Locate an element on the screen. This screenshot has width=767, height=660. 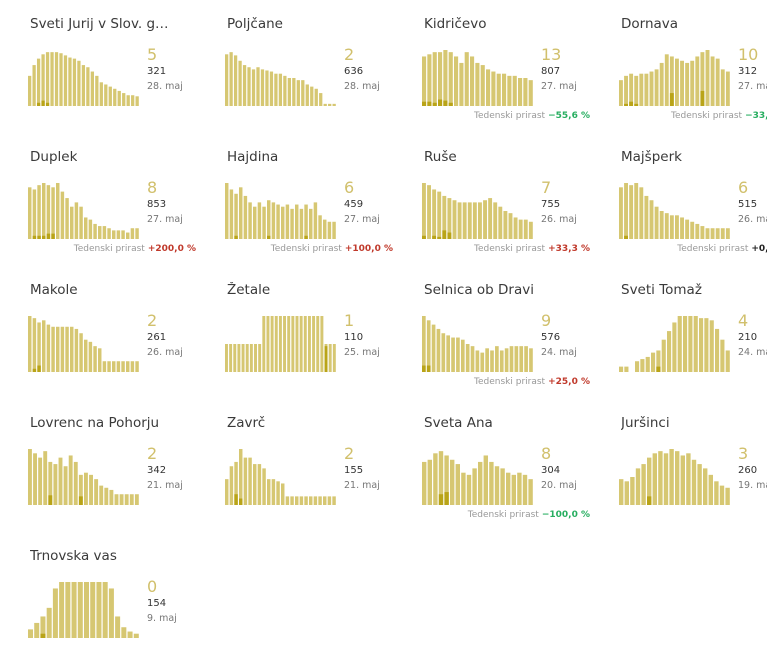
weekly-growth: Tedenski prirast −100,0 % is located at coordinates (529, 515).